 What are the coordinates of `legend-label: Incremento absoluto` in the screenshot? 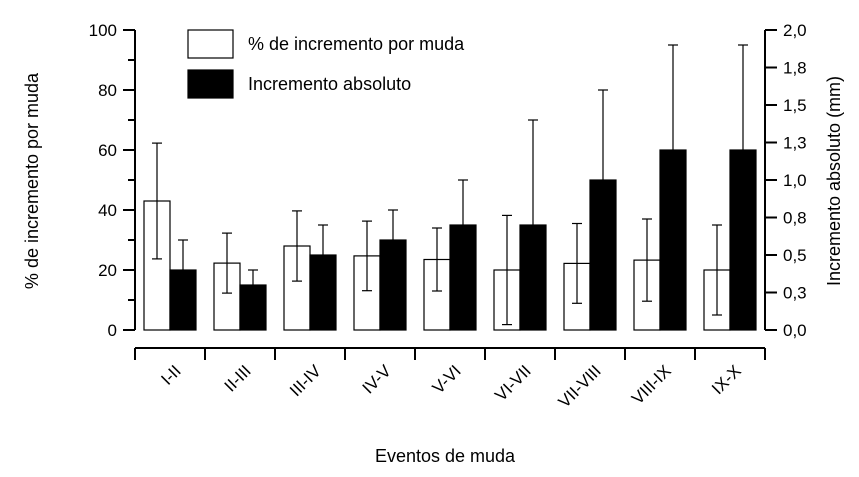 It's located at (329, 84).